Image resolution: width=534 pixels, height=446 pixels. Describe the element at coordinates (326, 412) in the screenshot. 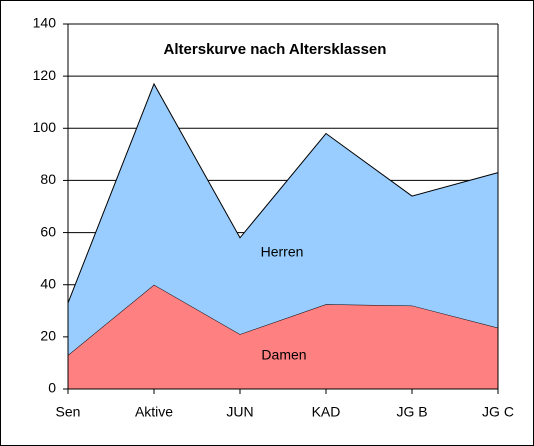

I see `x-tick-label: KAD` at that location.